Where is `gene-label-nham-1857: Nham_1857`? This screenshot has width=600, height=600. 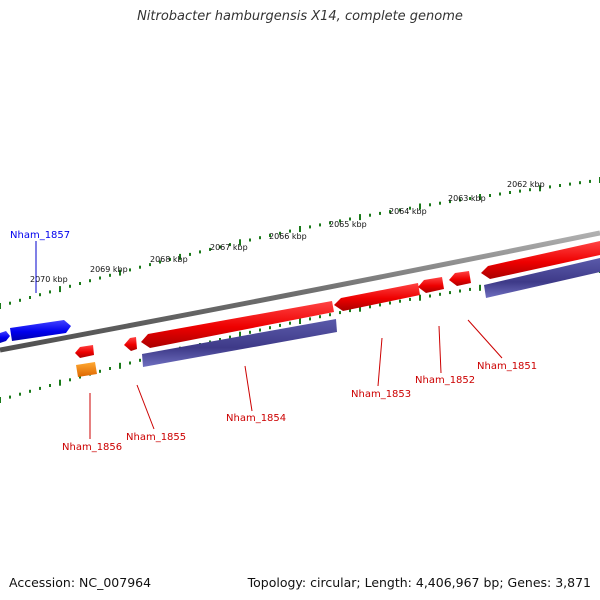
gene-label-nham-1857: Nham_1857 is located at coordinates (40, 235).